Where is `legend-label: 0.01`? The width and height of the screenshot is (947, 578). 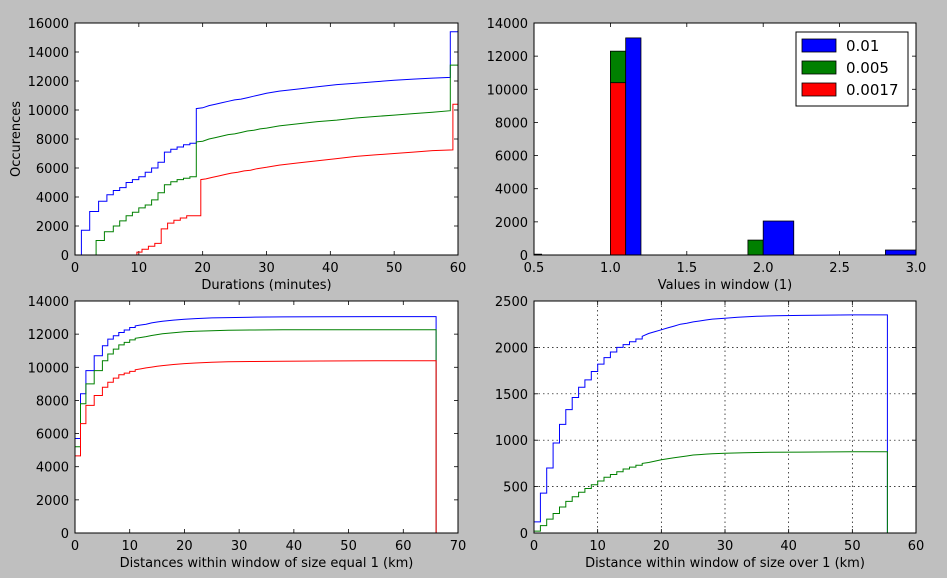 legend-label: 0.01 is located at coordinates (862, 46).